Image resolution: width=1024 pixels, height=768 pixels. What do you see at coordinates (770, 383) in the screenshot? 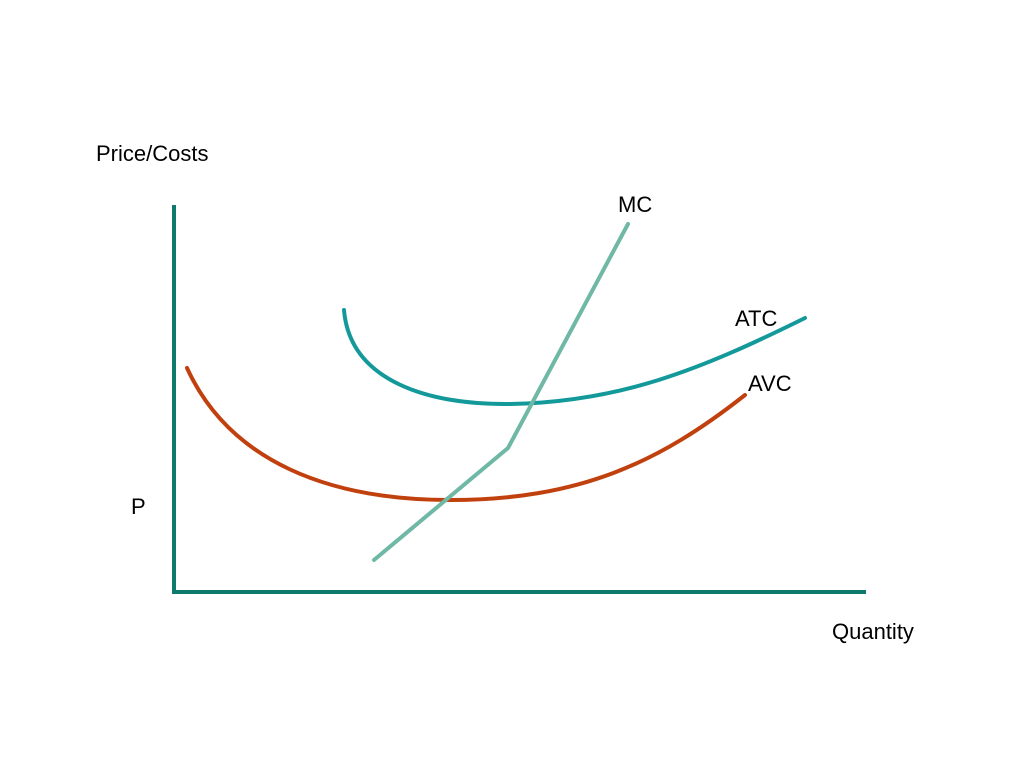
I see `curve-label: AVC` at bounding box center [770, 383].